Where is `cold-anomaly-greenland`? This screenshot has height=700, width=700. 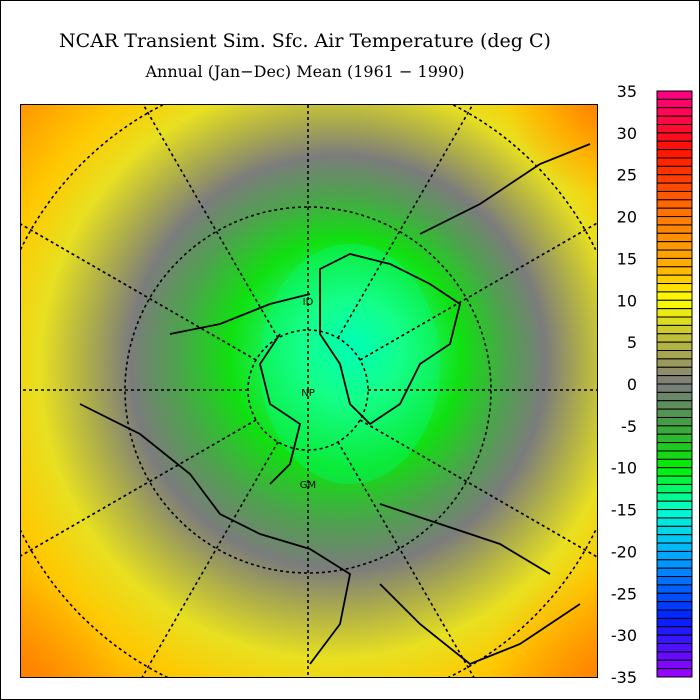
cold-anomaly-greenland is located at coordinates (350, 364).